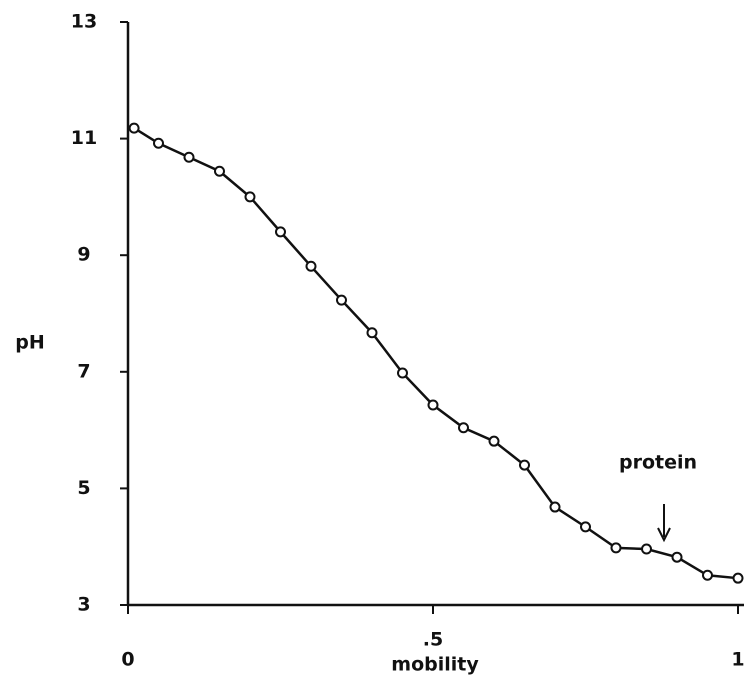  Describe the element at coordinates (435, 665) in the screenshot. I see `x-axis-label: mobility` at that location.